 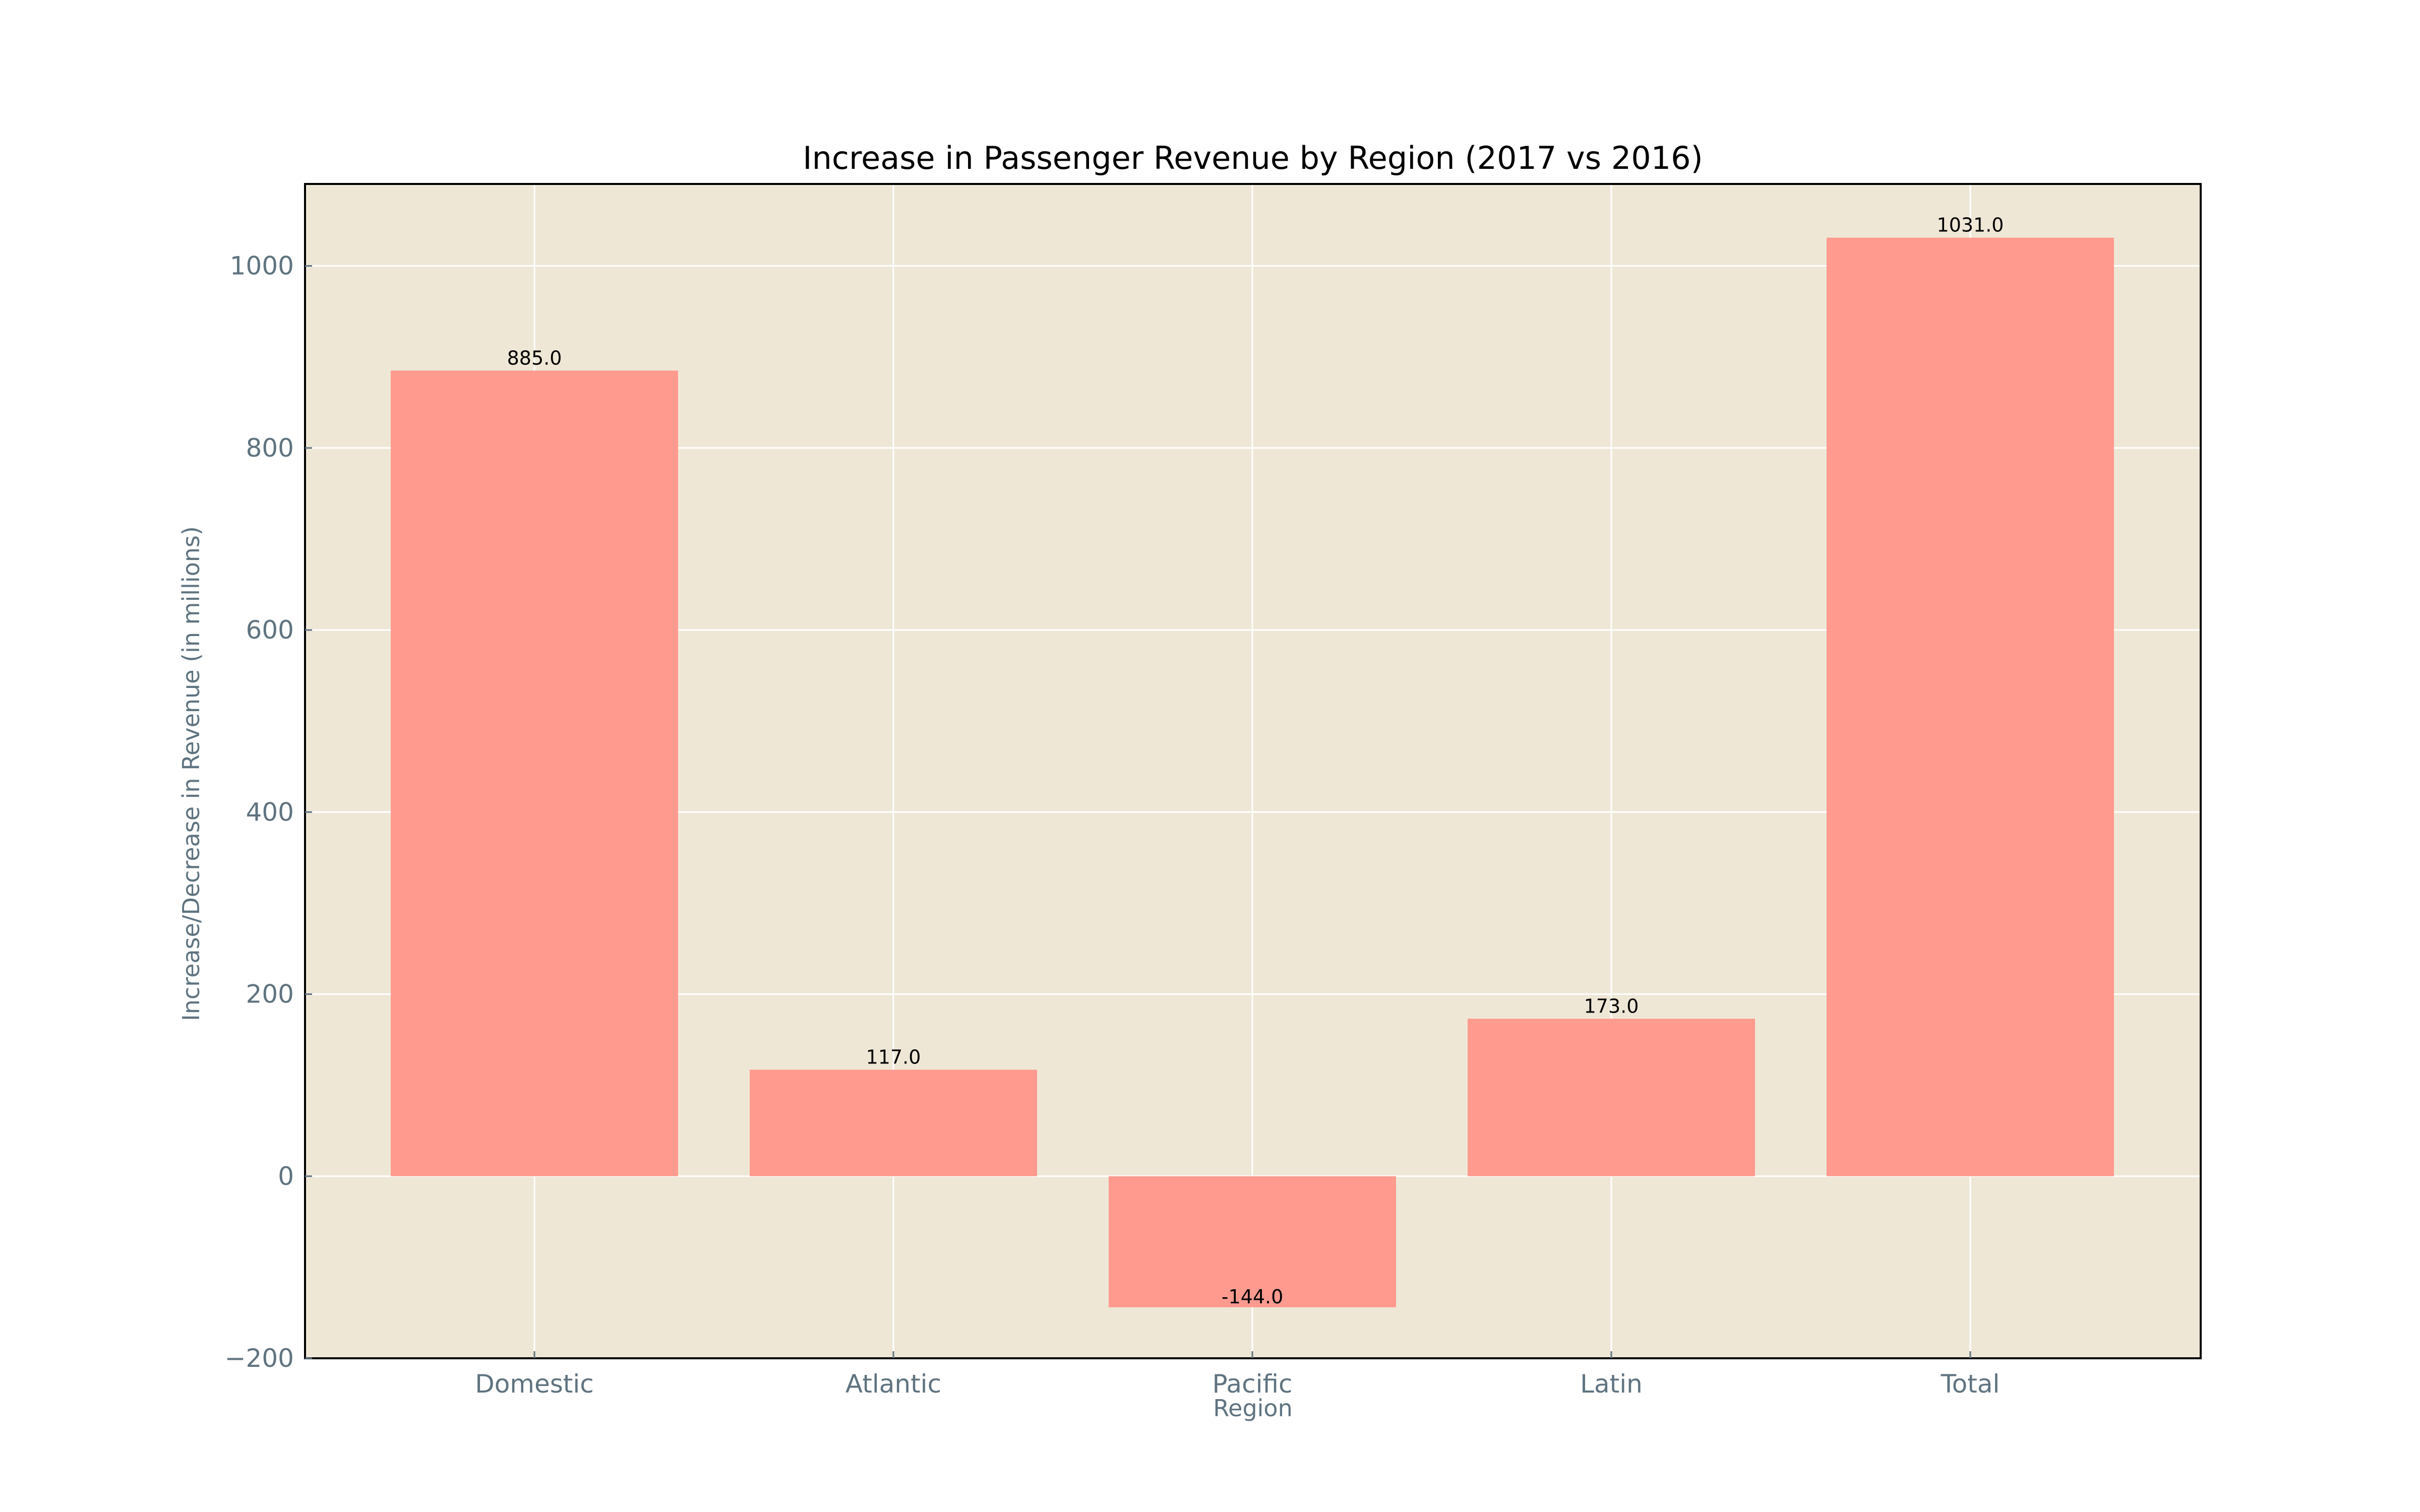 I want to click on bar-atlantic, so click(x=893, y=1122).